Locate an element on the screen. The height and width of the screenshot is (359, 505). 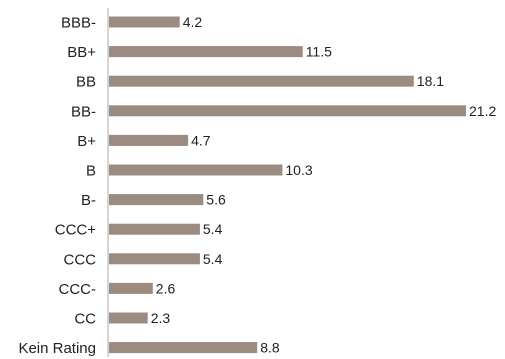
value-label: 11.5 is located at coordinates (319, 52).